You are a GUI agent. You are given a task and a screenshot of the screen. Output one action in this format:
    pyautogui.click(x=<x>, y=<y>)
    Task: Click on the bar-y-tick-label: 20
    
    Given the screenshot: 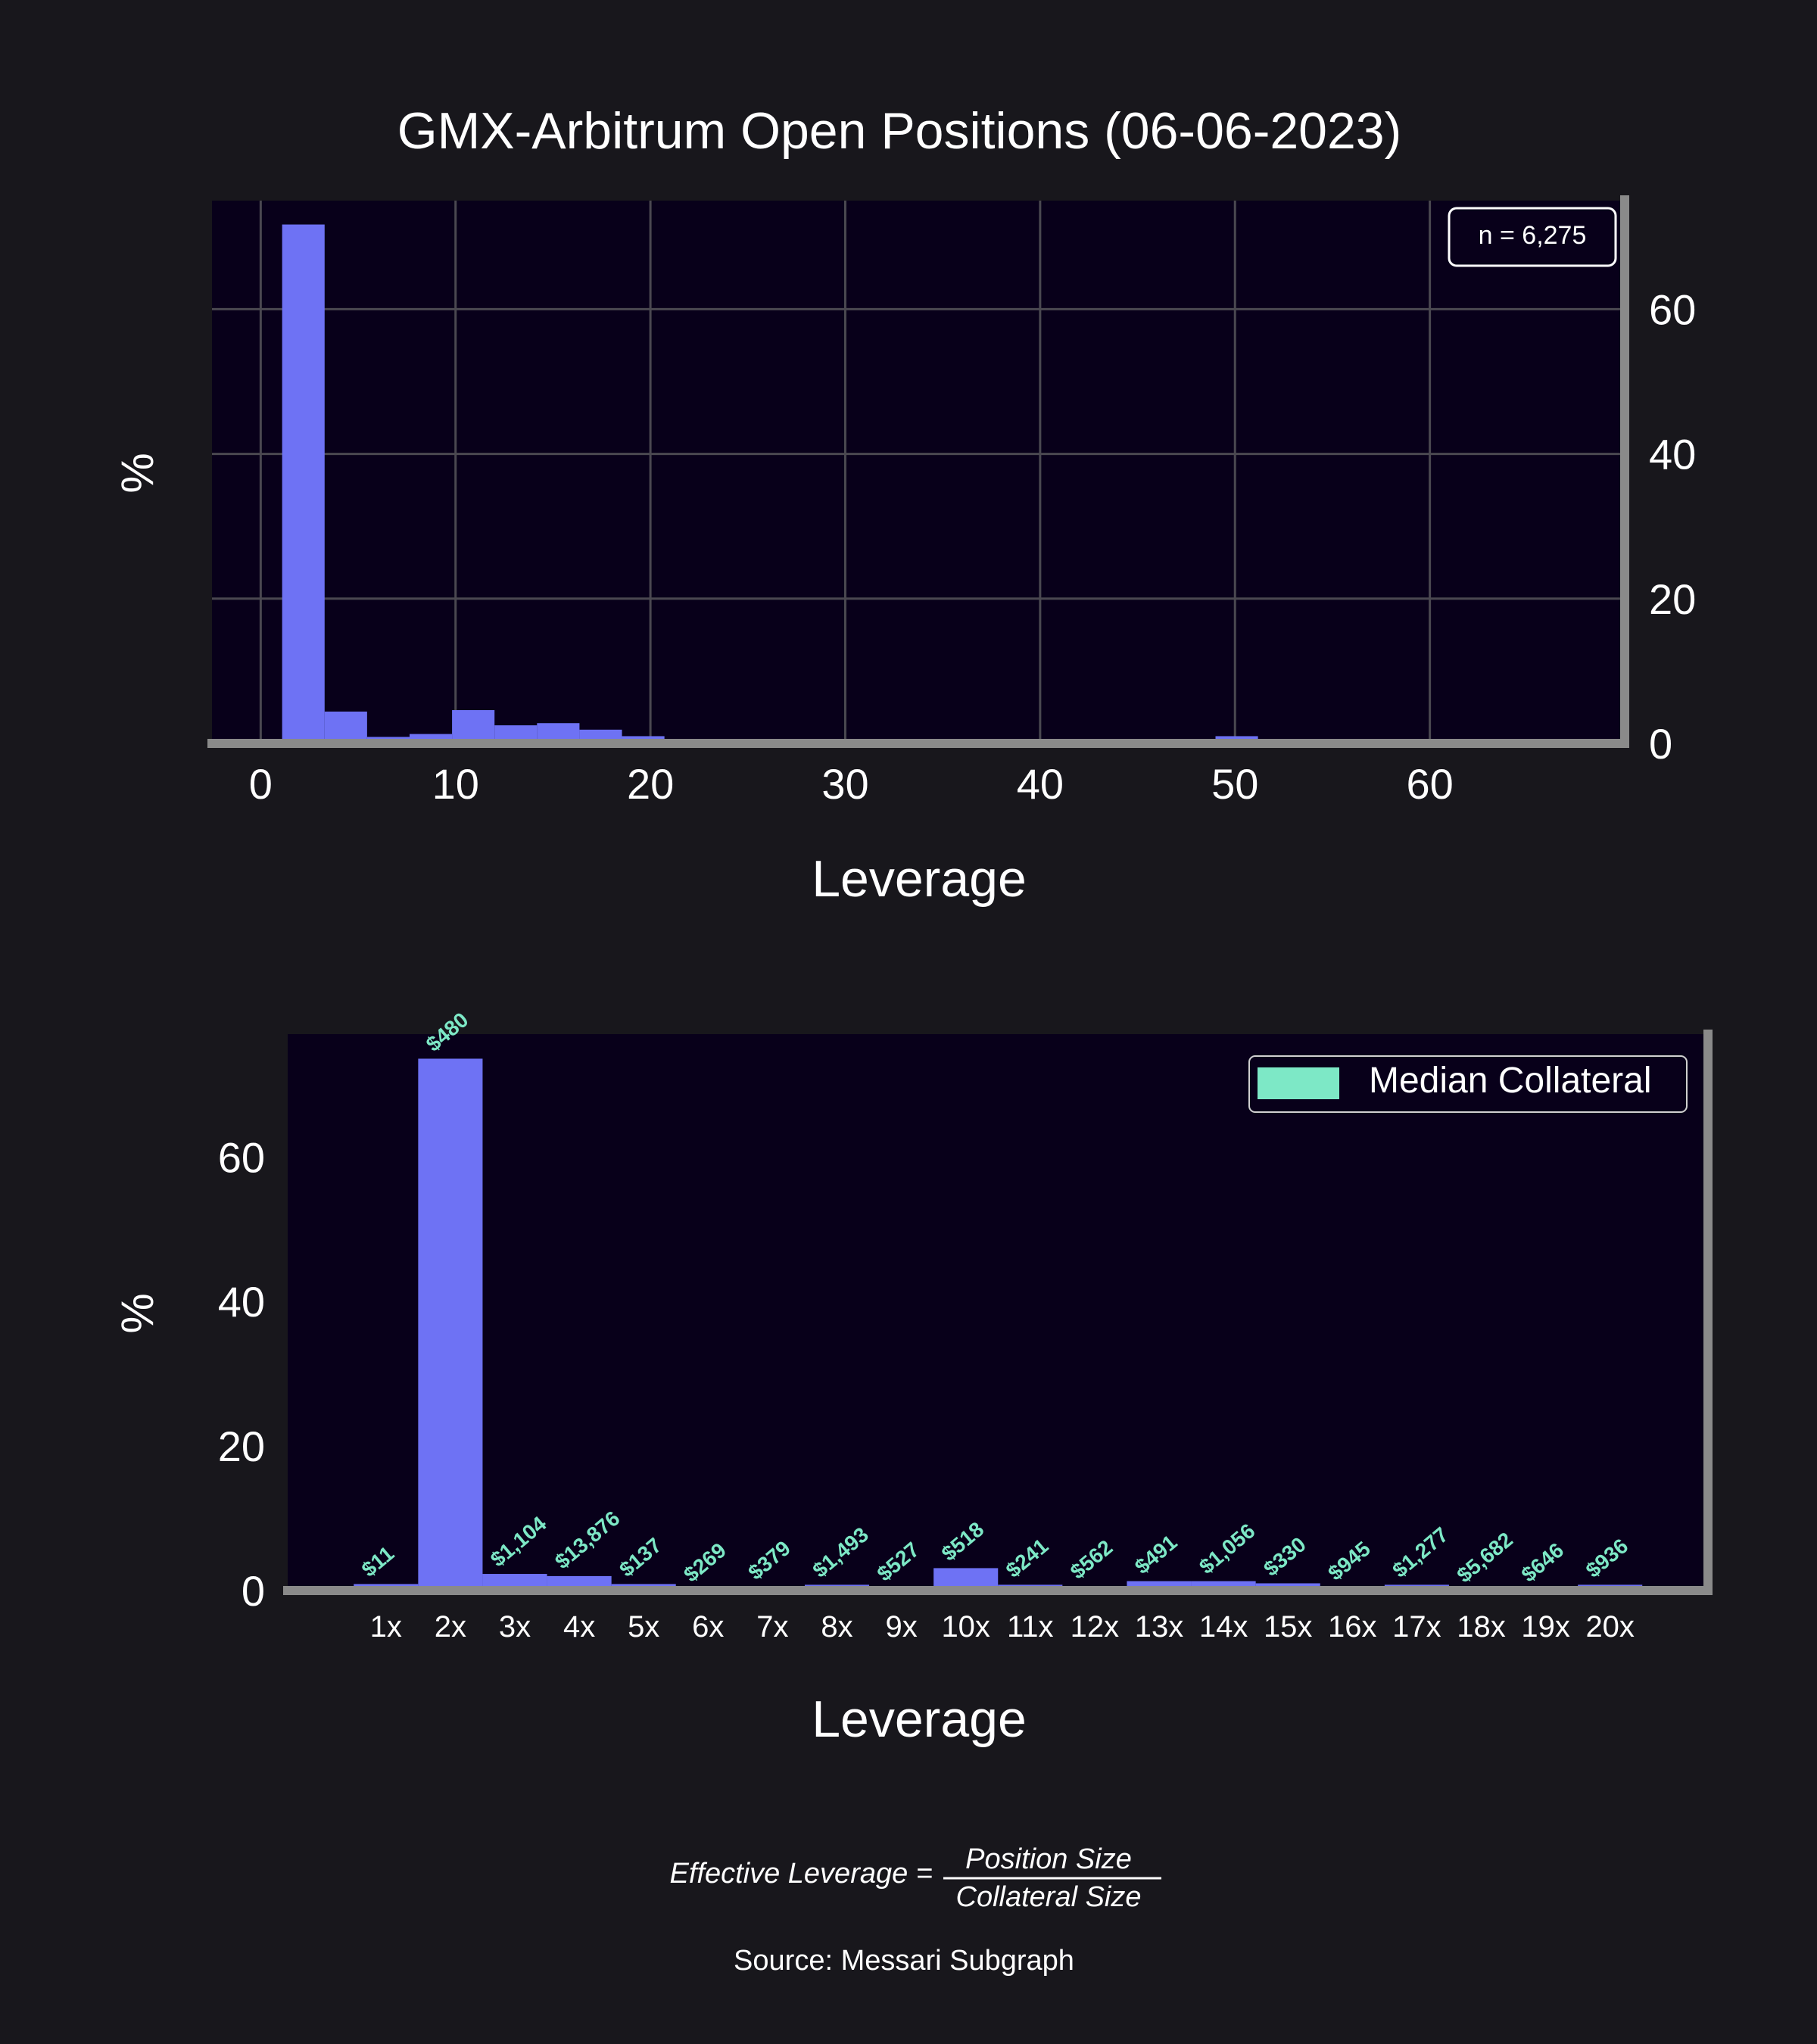 What is the action you would take?
    pyautogui.click(x=242, y=1446)
    